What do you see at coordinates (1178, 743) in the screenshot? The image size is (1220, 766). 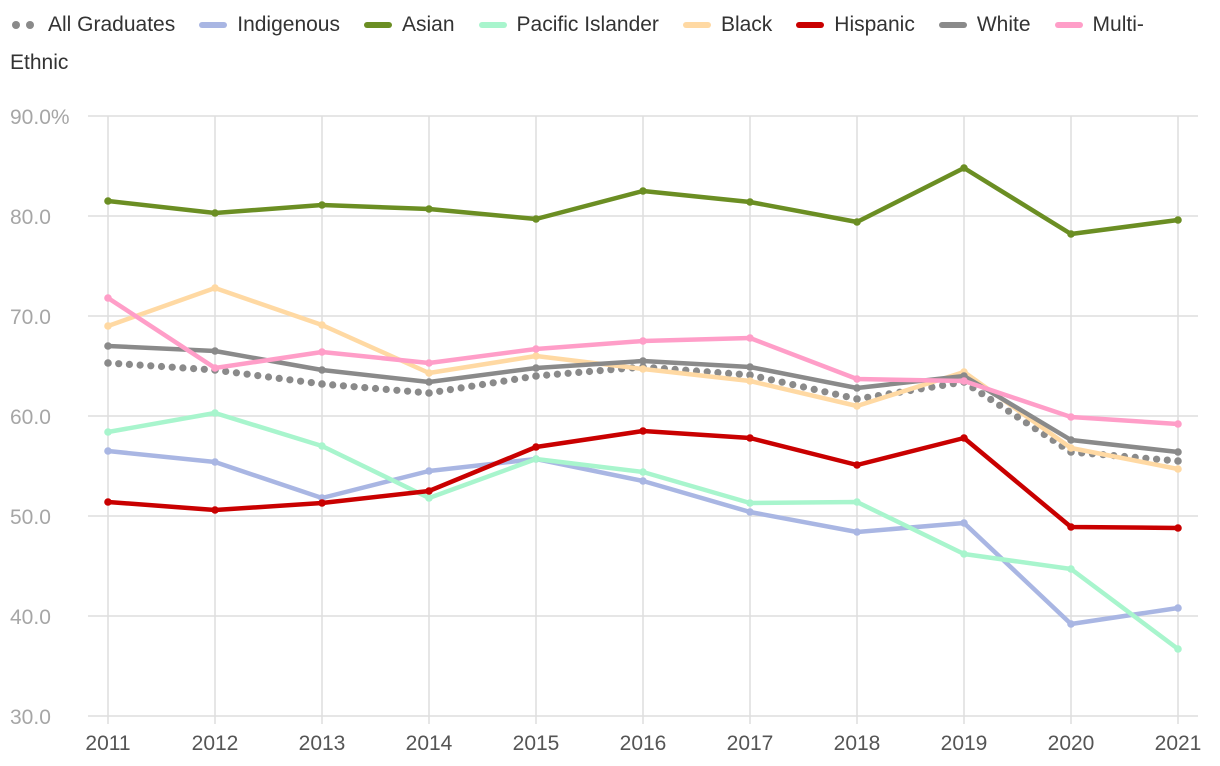 I see `x-tick-label: 2021` at bounding box center [1178, 743].